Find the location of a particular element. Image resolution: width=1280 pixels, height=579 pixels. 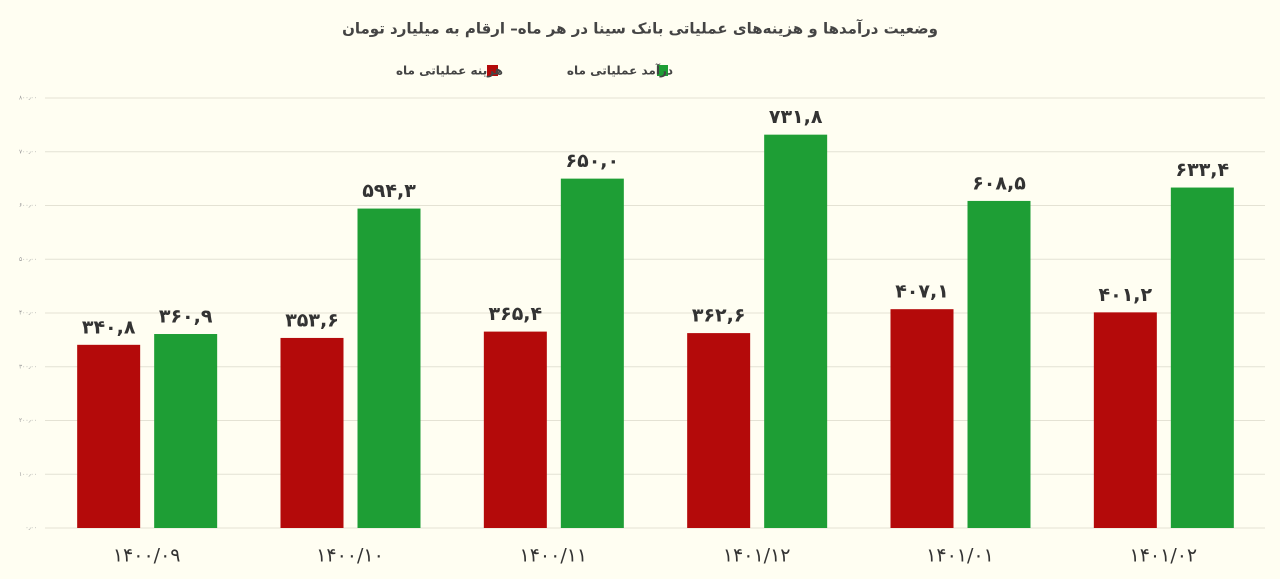

y-tick-label: ۳۰۰٫۰۰ is located at coordinates (28, 366).